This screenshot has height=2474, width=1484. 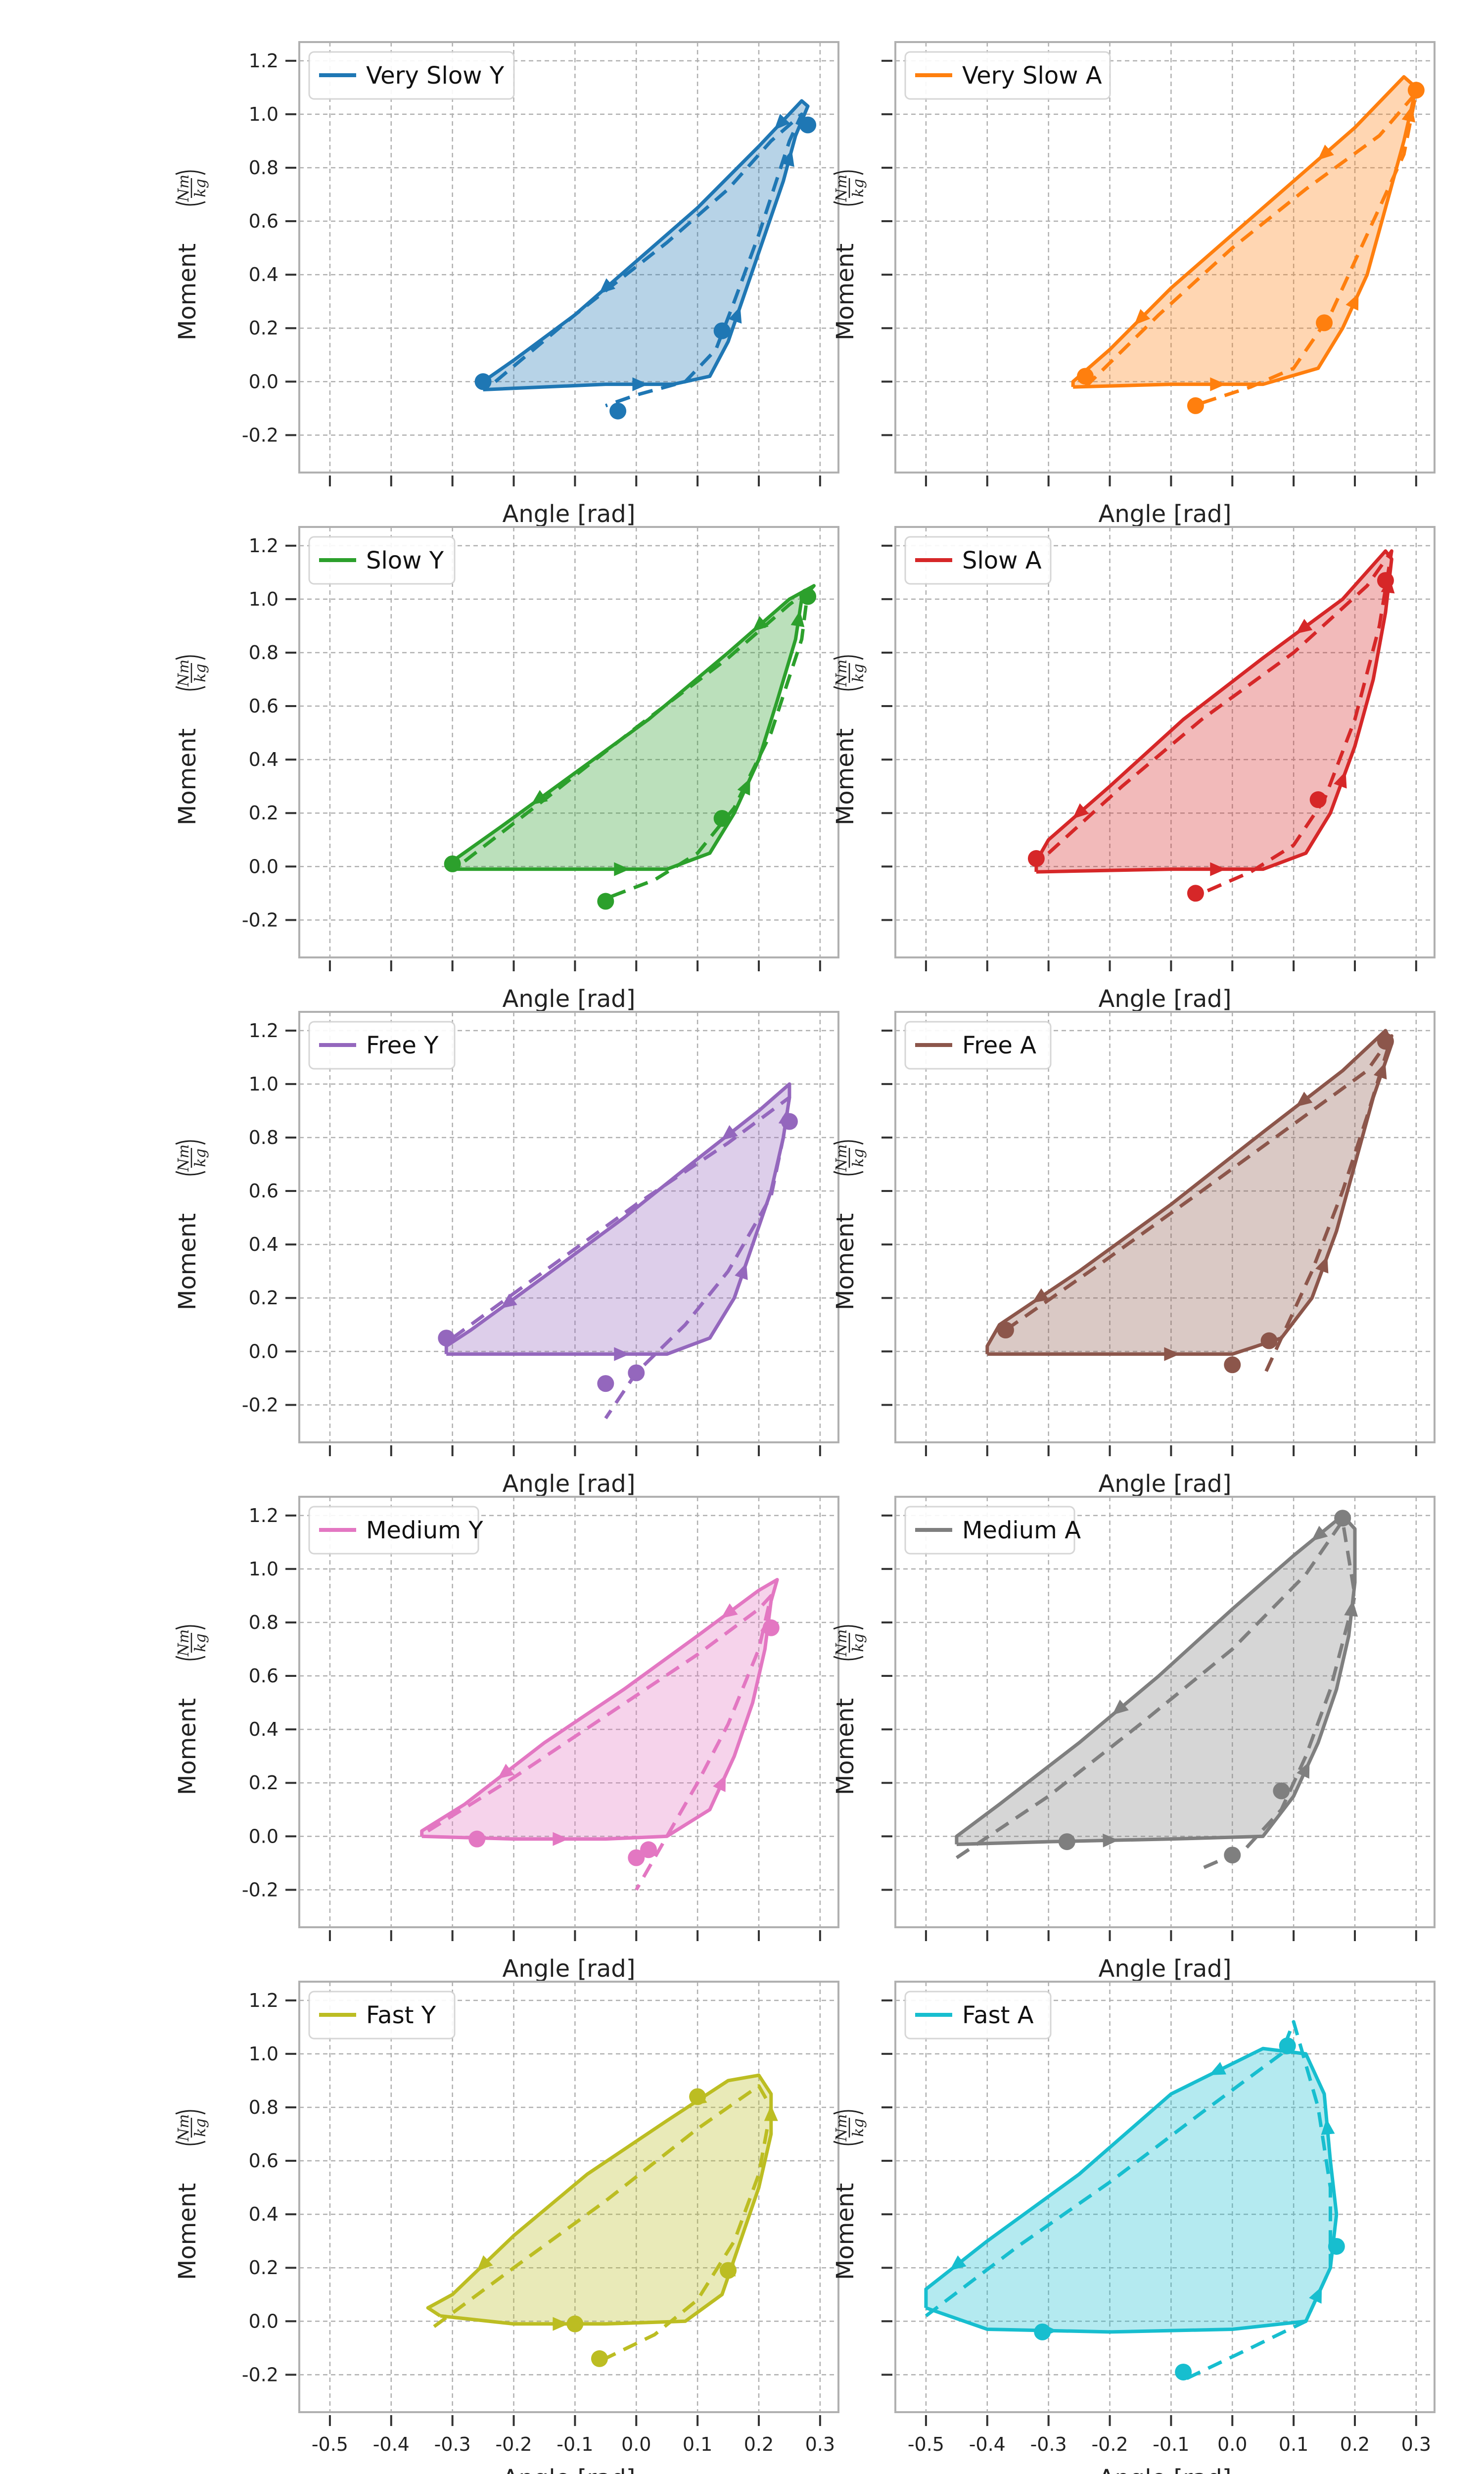 What do you see at coordinates (402, 1046) in the screenshot?
I see `legend-label: Free Y` at bounding box center [402, 1046].